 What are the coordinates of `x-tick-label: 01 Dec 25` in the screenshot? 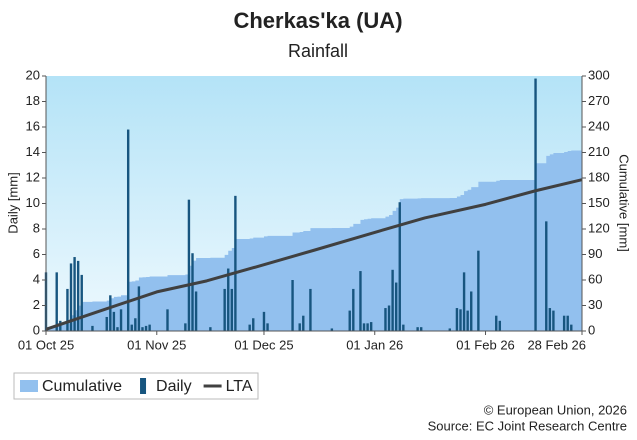 It's located at (263, 344).